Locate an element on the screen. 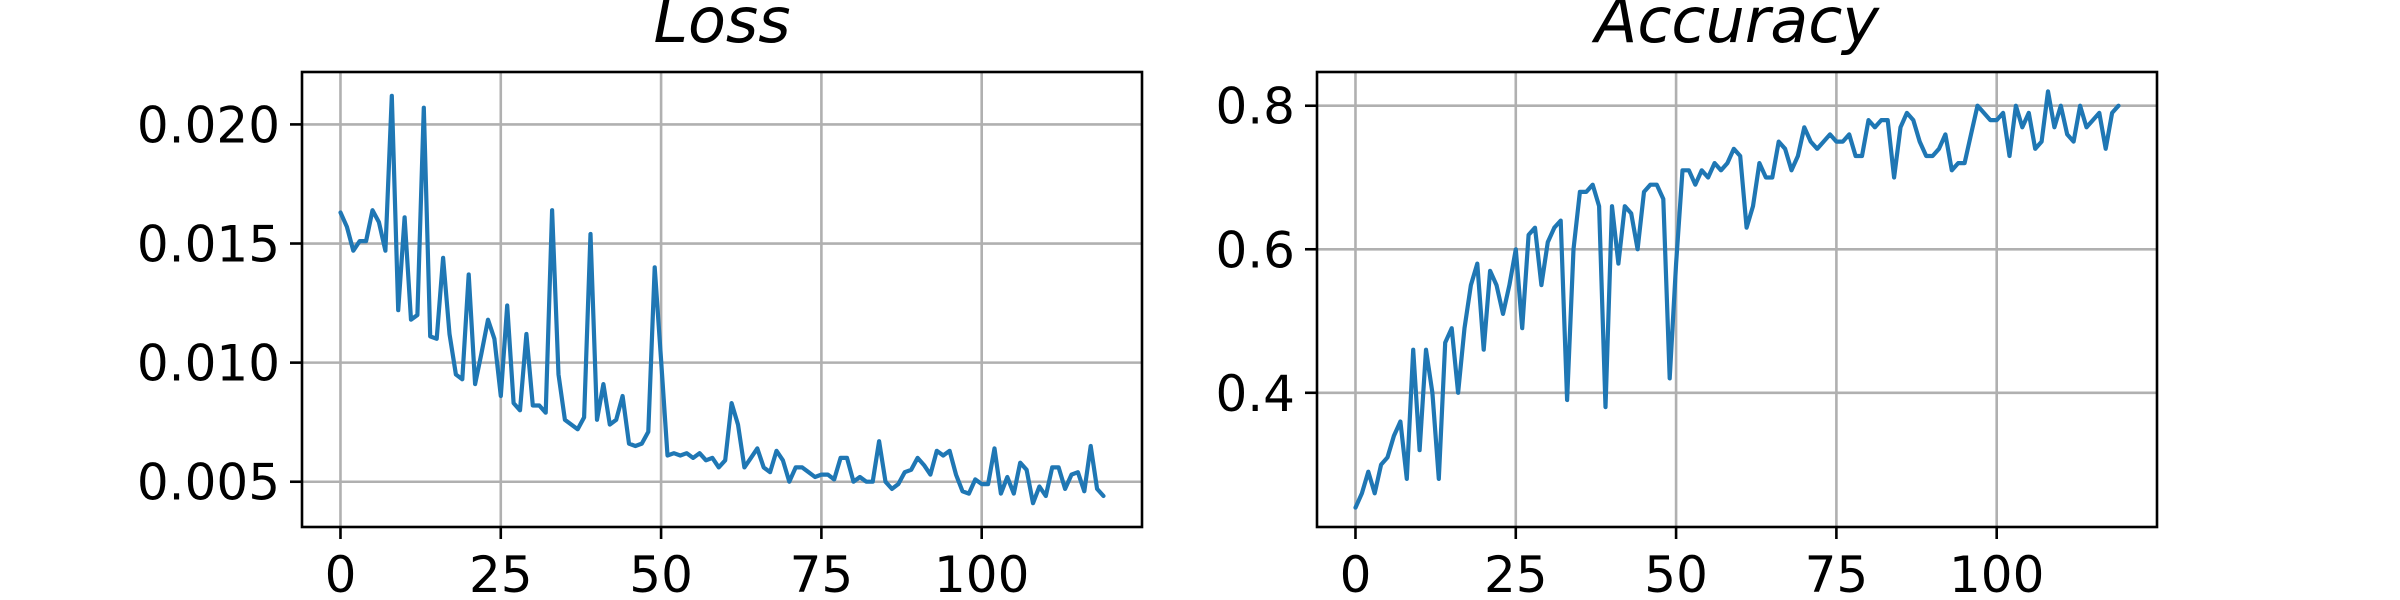 The width and height of the screenshot is (2400, 600). accuracy-x-tick-label: 0 is located at coordinates (1356, 573).